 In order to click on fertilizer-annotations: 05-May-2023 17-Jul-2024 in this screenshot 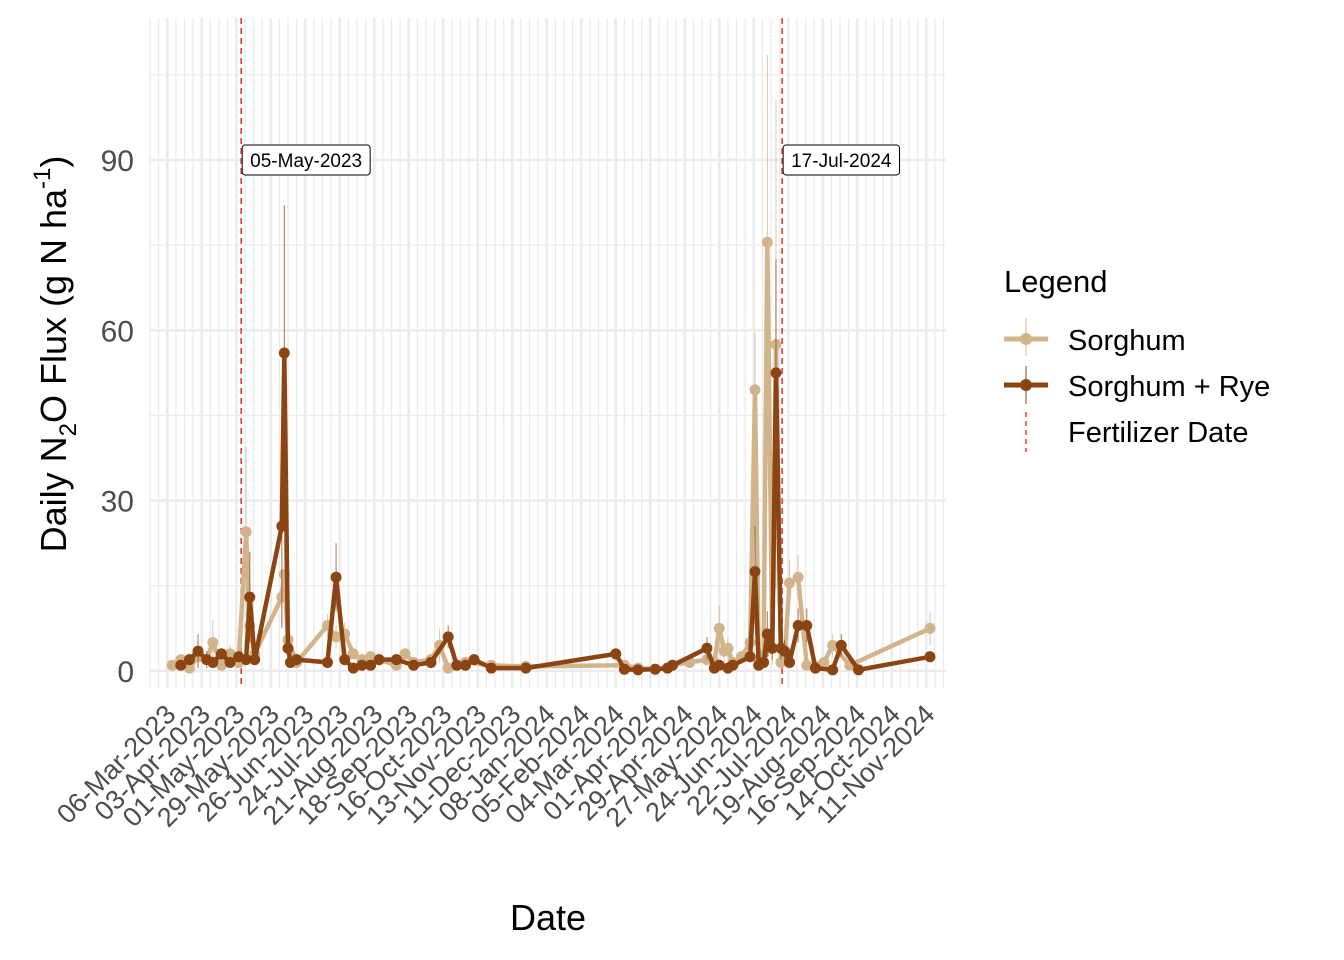, I will do `click(570, 160)`.